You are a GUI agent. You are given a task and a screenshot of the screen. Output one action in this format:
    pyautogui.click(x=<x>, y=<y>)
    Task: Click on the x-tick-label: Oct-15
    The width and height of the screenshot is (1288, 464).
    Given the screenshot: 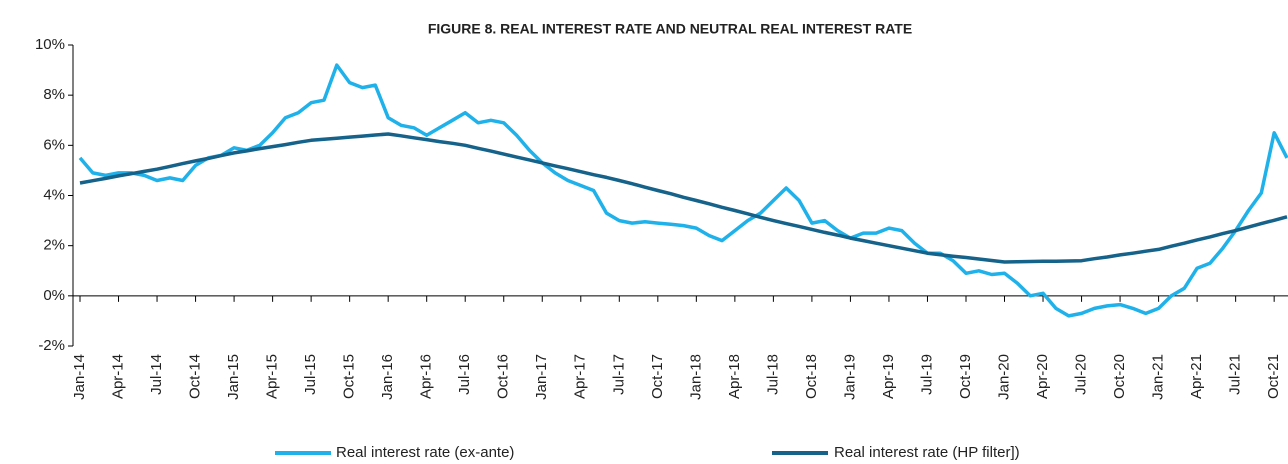 What is the action you would take?
    pyautogui.click(x=349, y=376)
    